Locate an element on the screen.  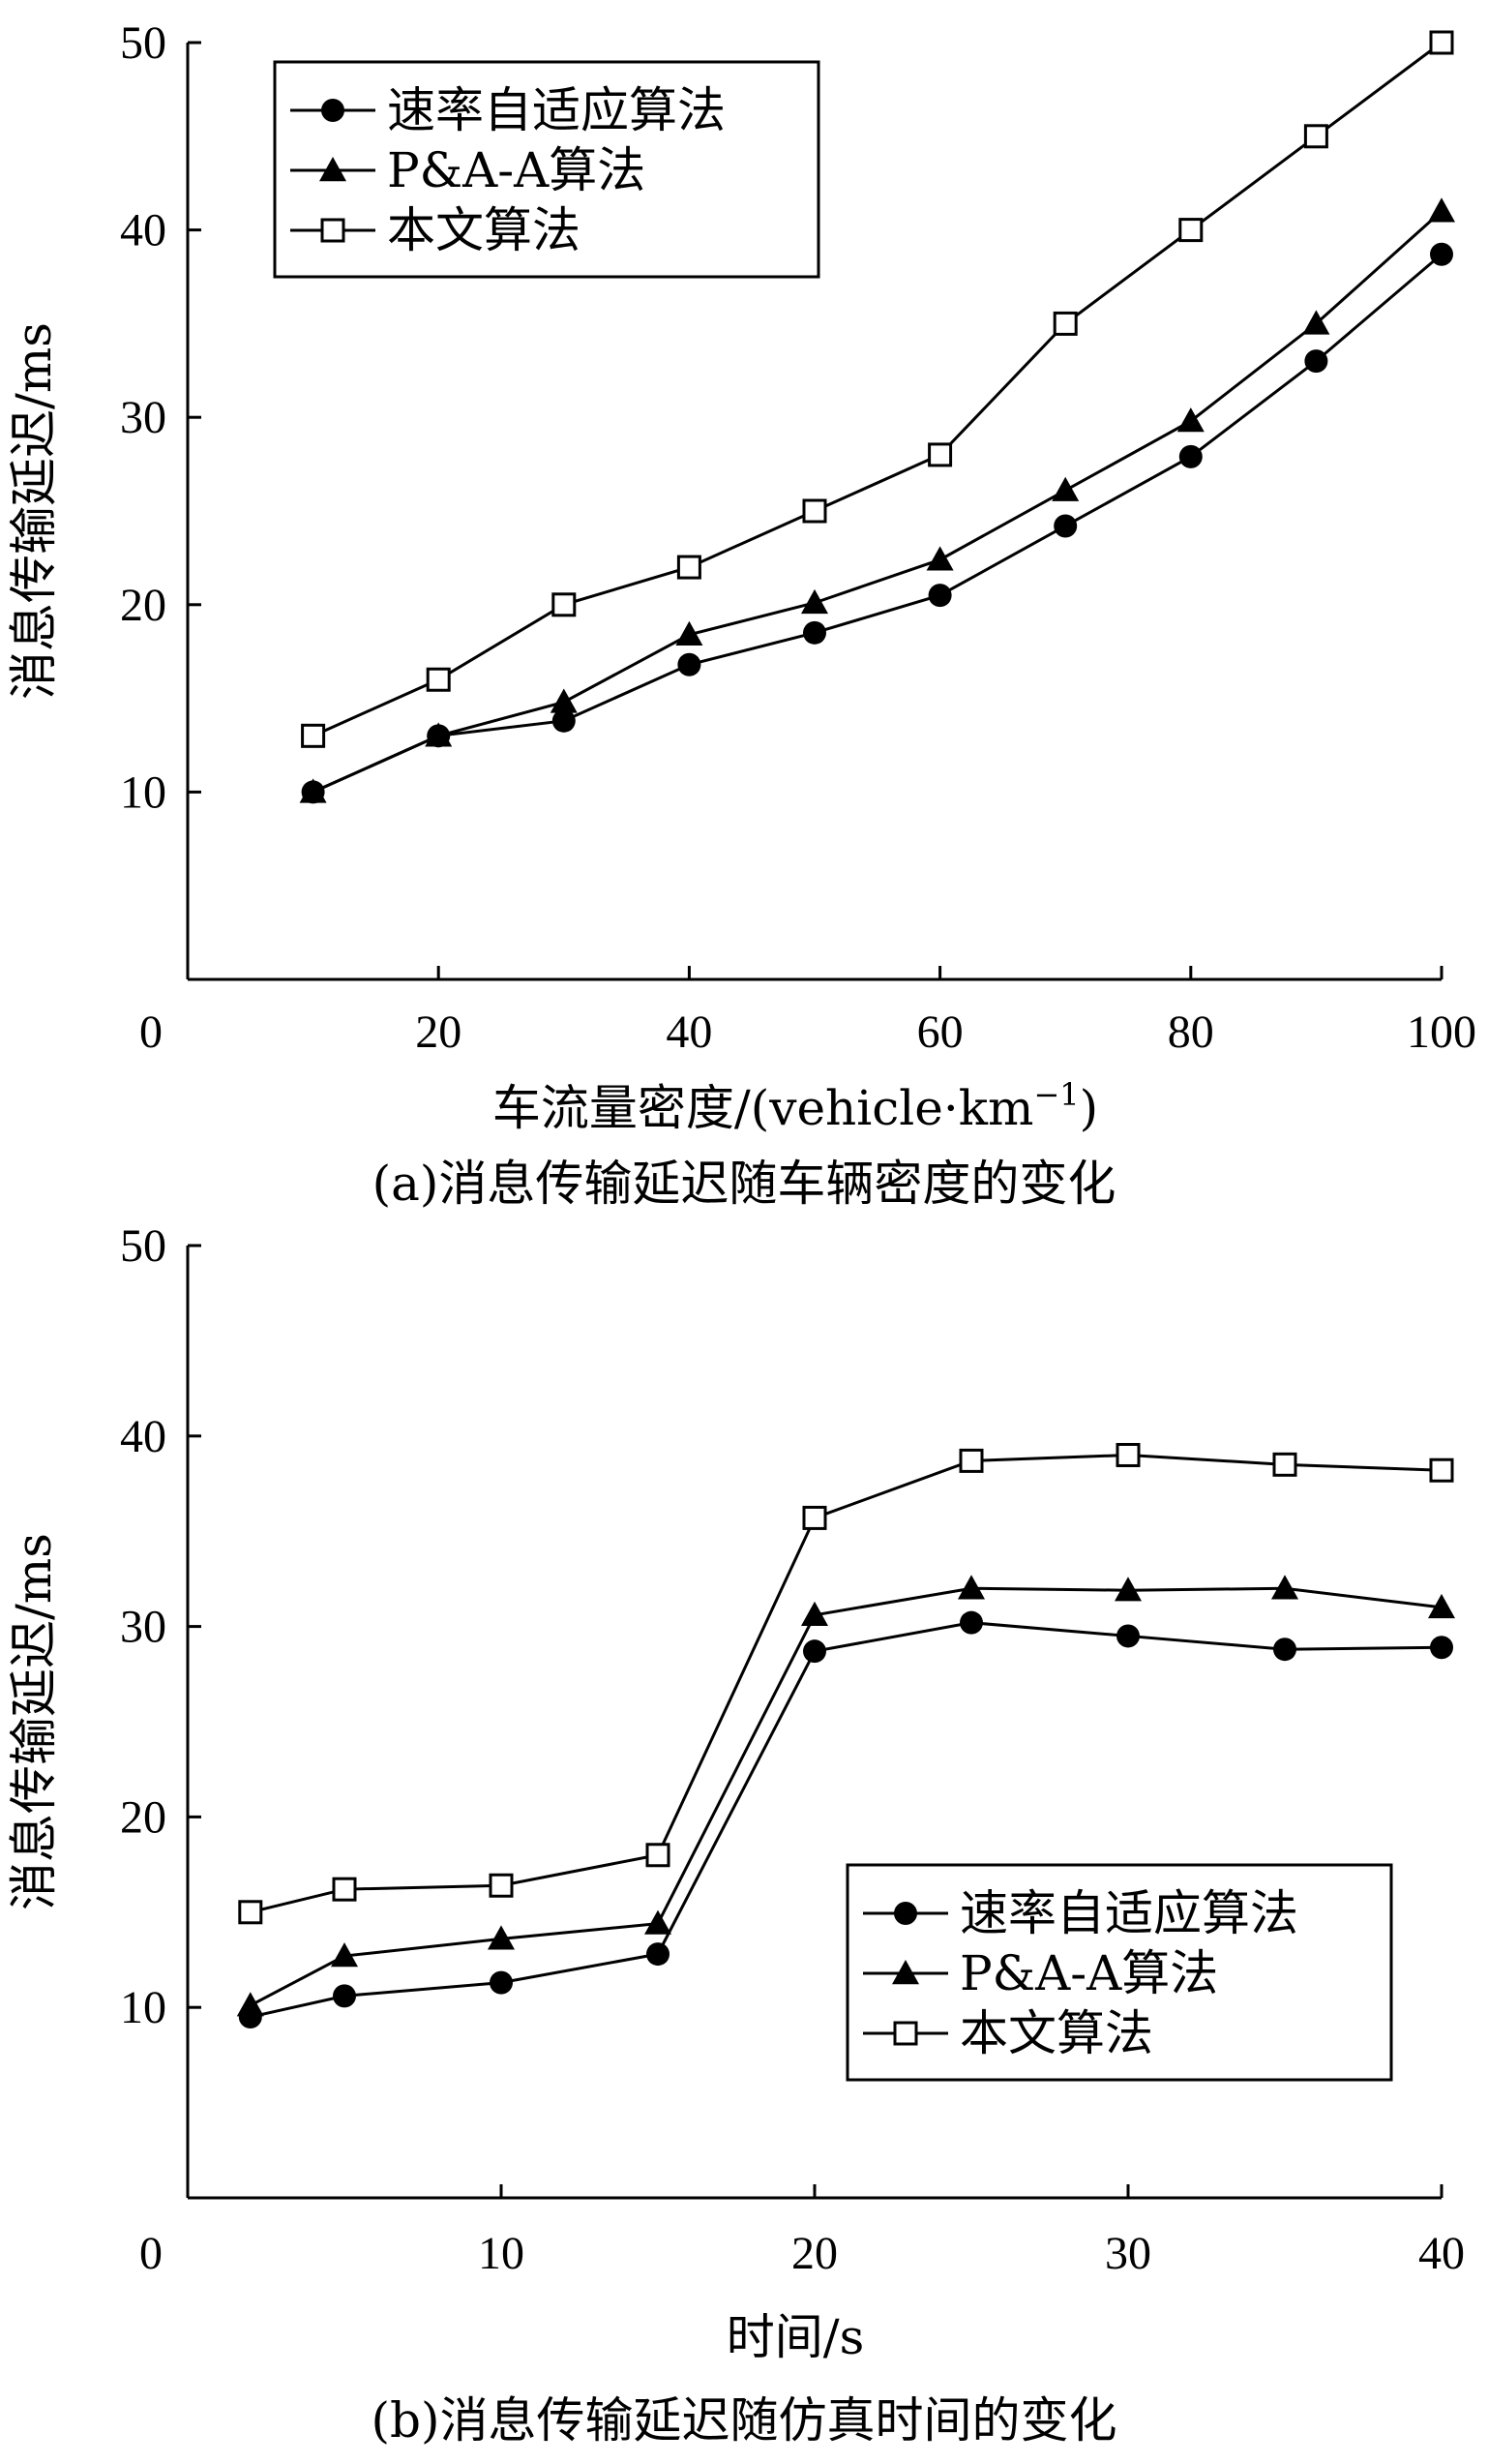
x-axis-title-main: 时间/s is located at coordinates (796, 2337).